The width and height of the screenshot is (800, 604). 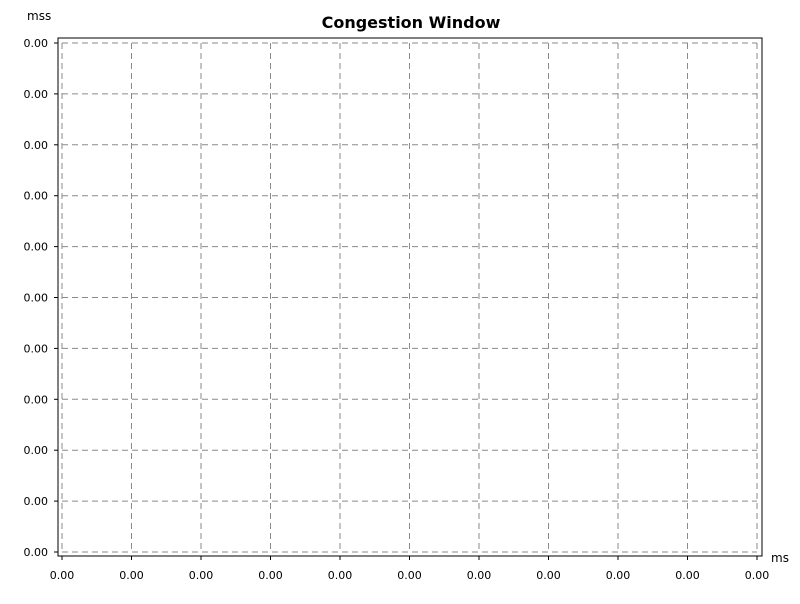 What do you see at coordinates (780, 558) in the screenshot?
I see `x-axis-label: ms` at bounding box center [780, 558].